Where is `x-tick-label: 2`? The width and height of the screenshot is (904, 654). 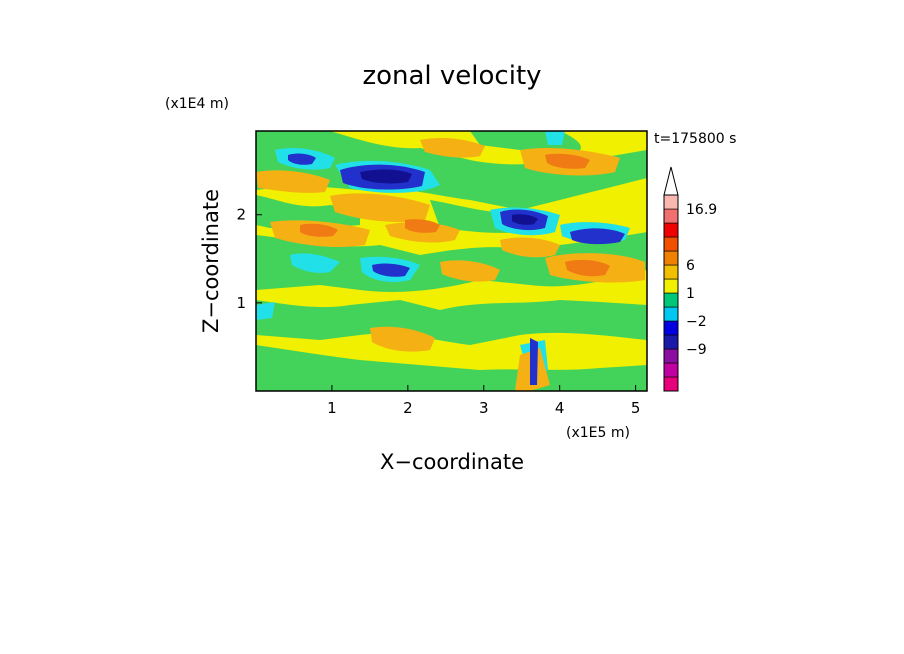
x-tick-label: 2 is located at coordinates (408, 408).